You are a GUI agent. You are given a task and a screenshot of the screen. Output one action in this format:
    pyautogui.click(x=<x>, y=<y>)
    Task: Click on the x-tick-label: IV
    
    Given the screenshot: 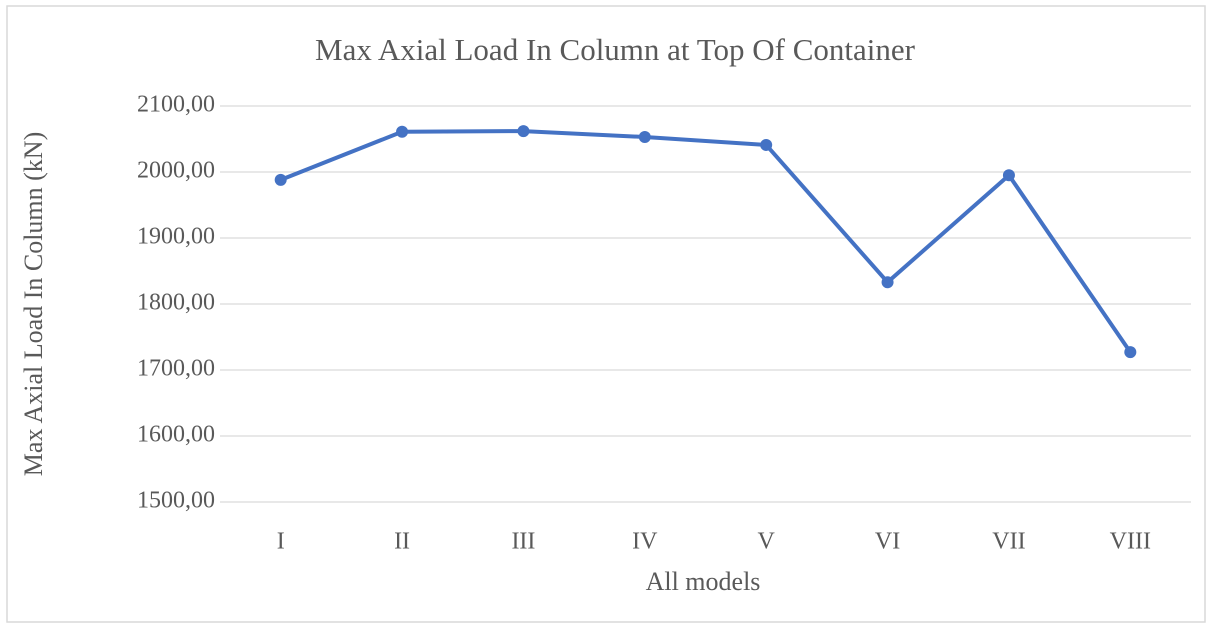 What is the action you would take?
    pyautogui.click(x=645, y=542)
    